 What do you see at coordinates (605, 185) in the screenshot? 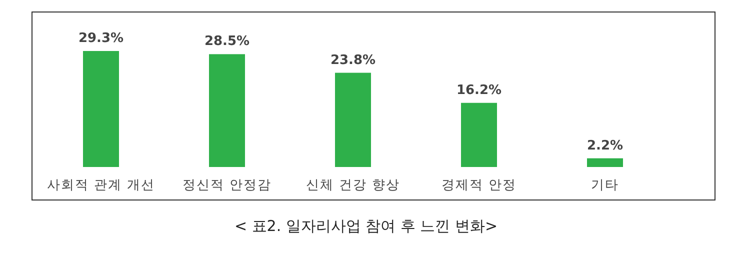
I see `x-tick-label: 기타` at bounding box center [605, 185].